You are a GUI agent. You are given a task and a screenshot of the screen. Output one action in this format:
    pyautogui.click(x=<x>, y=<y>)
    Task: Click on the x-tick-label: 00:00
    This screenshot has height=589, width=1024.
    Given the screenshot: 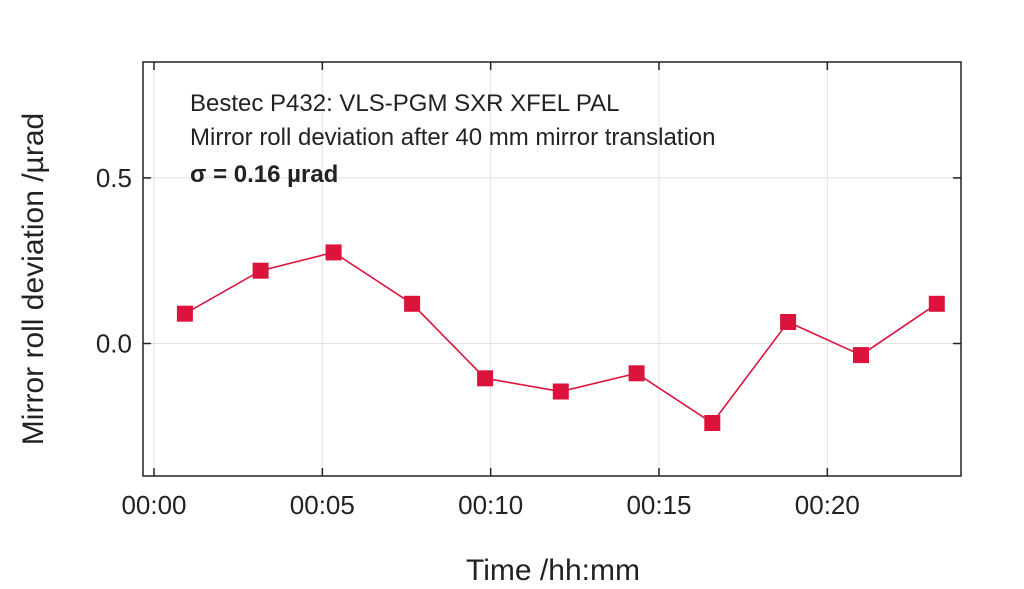 What is the action you would take?
    pyautogui.click(x=153, y=505)
    